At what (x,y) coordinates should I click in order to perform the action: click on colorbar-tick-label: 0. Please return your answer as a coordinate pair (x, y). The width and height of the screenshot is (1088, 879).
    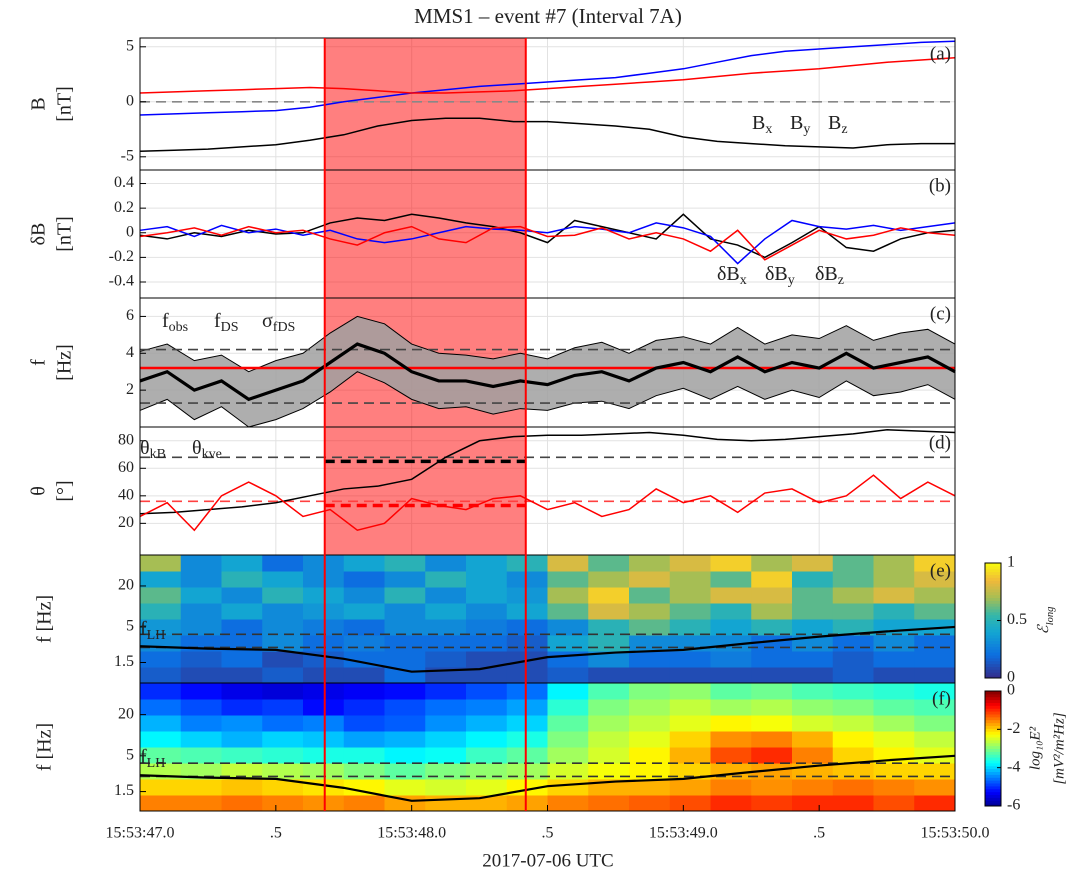
    Looking at the image, I should click on (1011, 677).